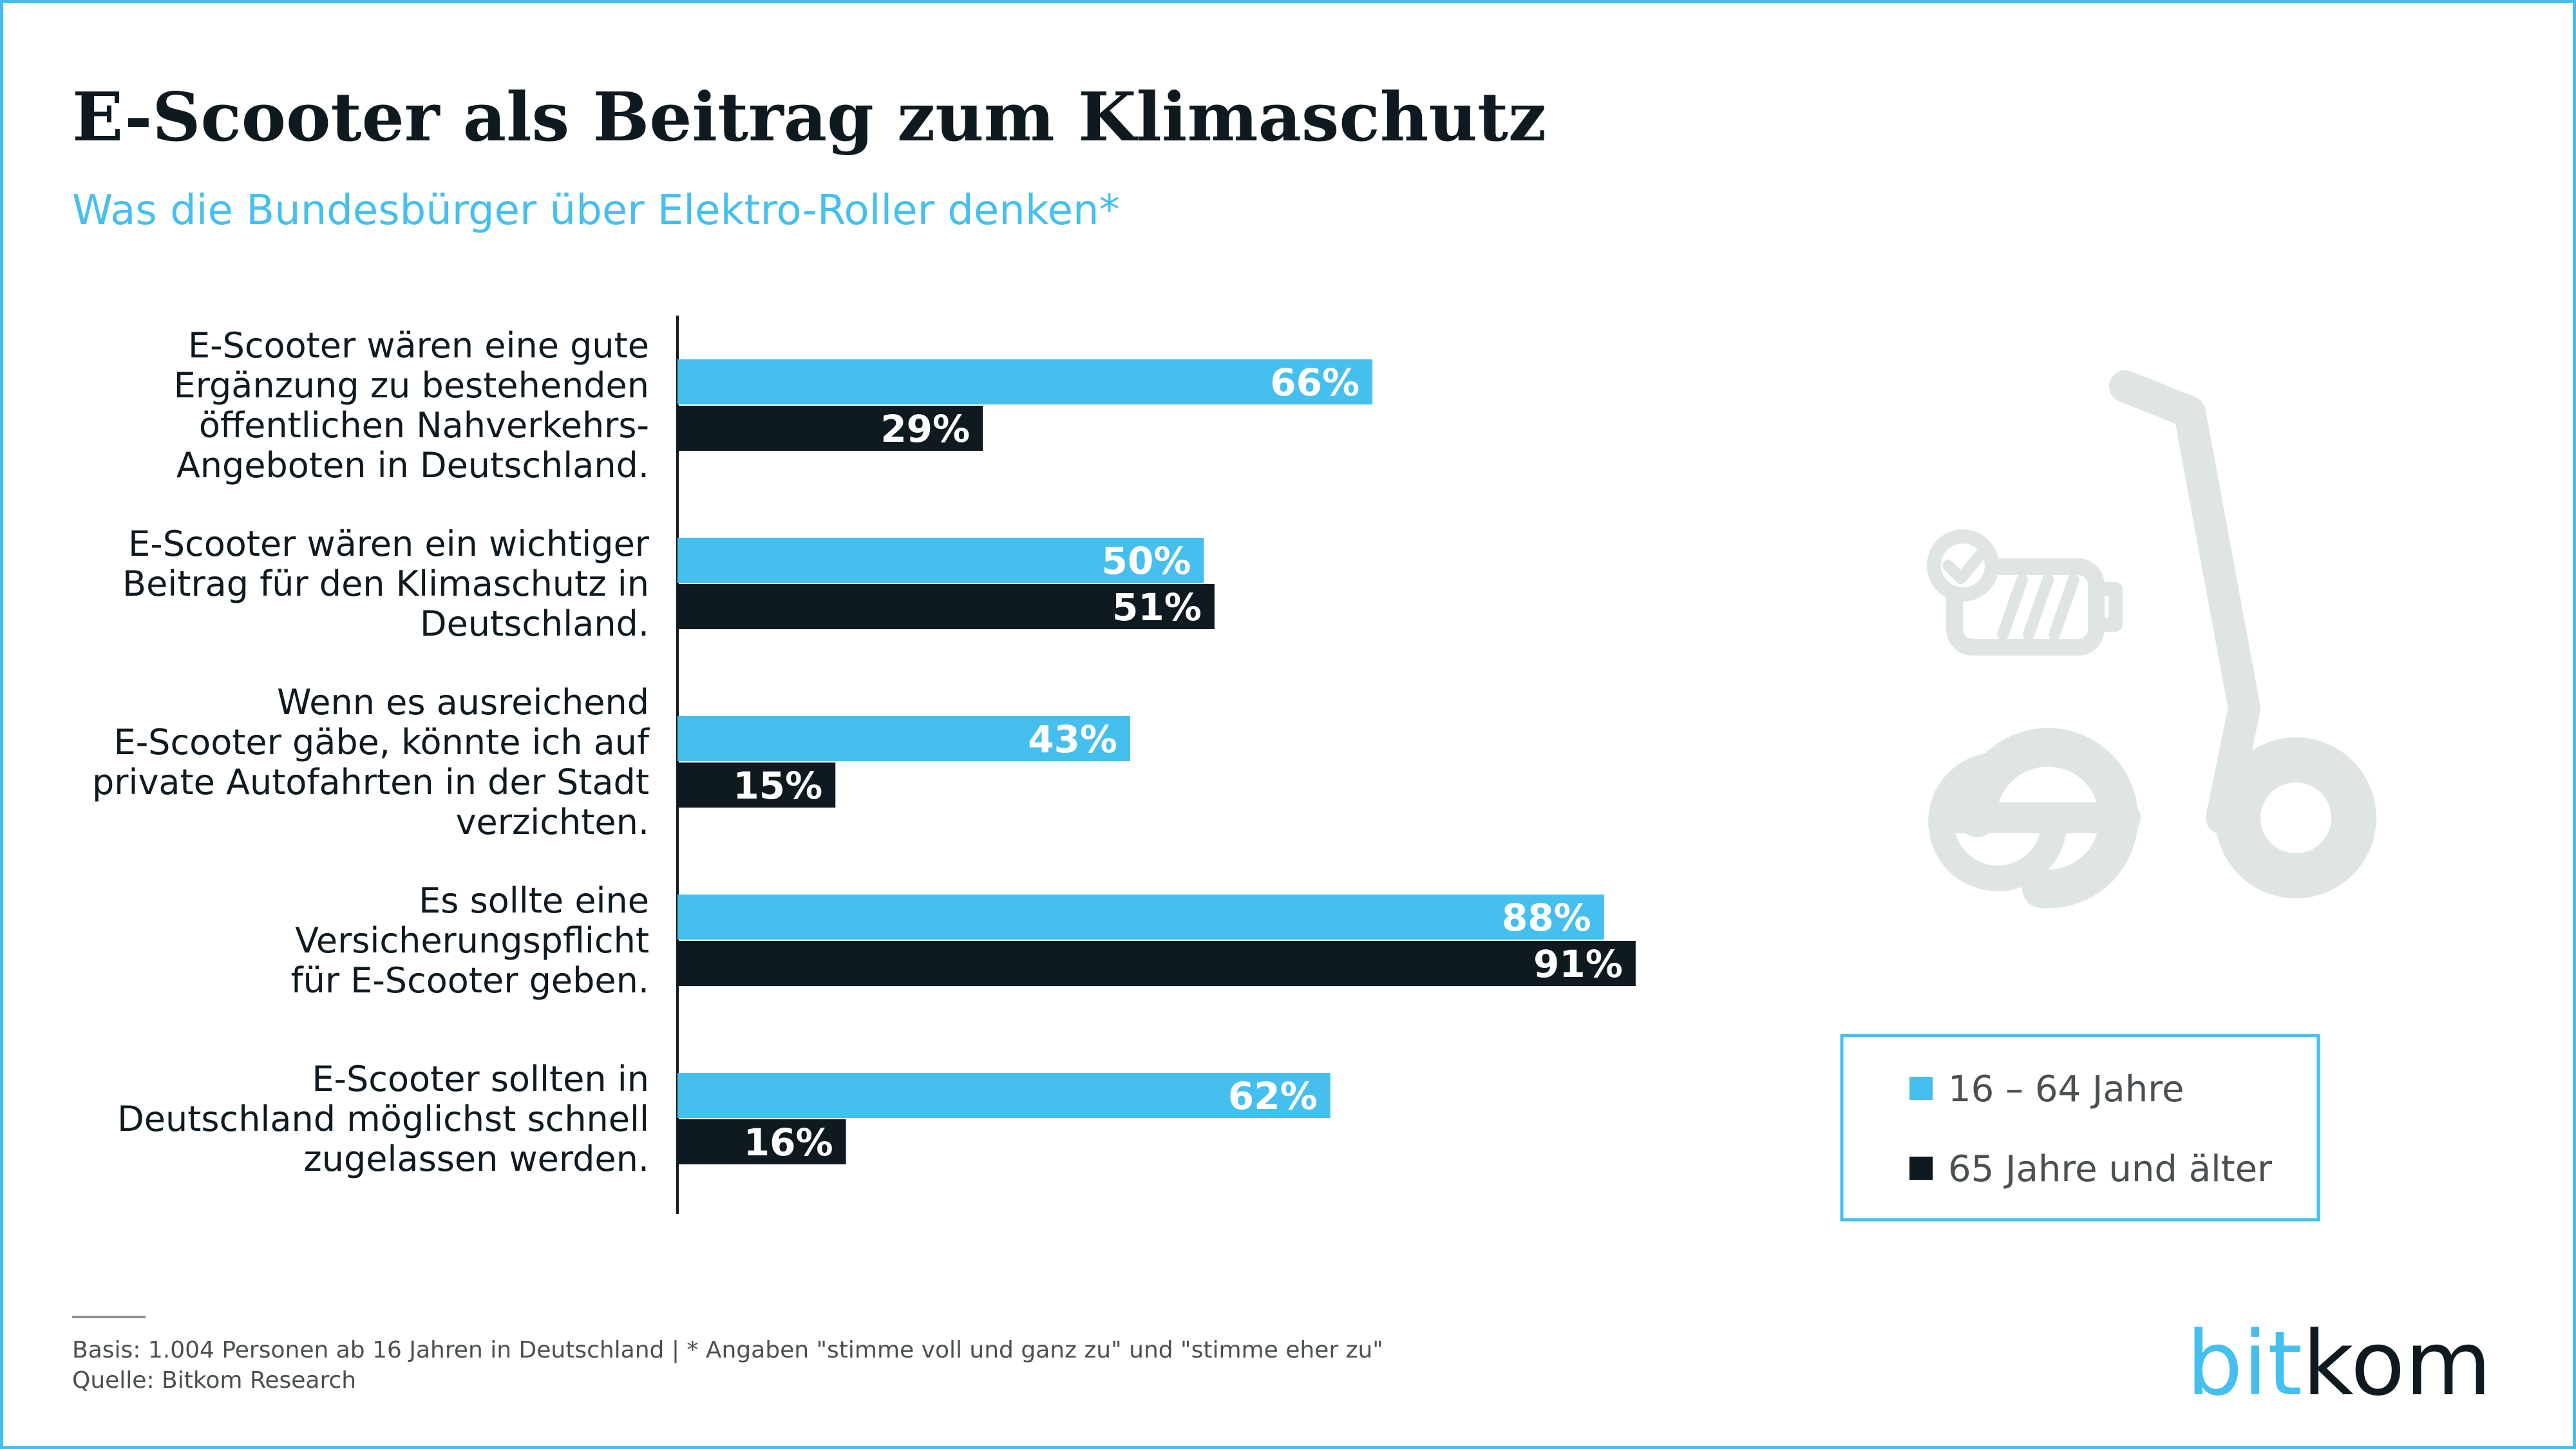 The image size is (2576, 1449). I want to click on category-label-line: E-Scooter wären ein wichtiger, so click(389, 544).